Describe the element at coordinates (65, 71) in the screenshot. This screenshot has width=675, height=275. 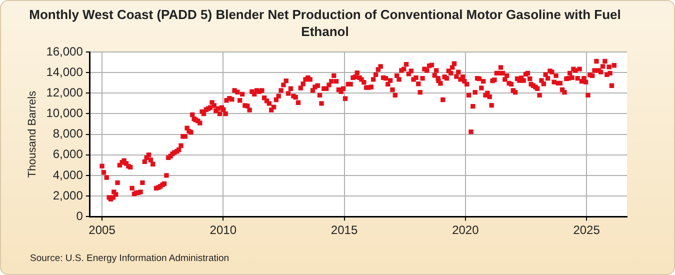
I see `y-tick-label: 14,000` at that location.